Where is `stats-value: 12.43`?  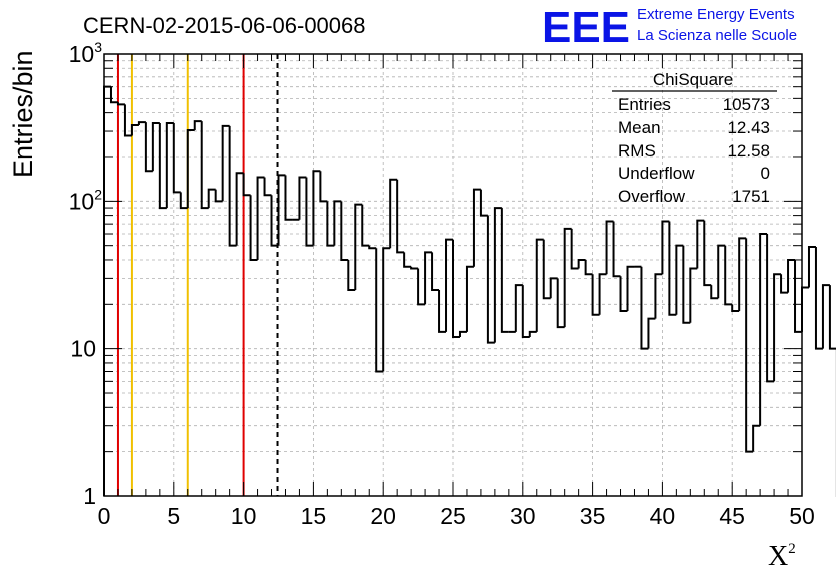
stats-value: 12.43 is located at coordinates (748, 127).